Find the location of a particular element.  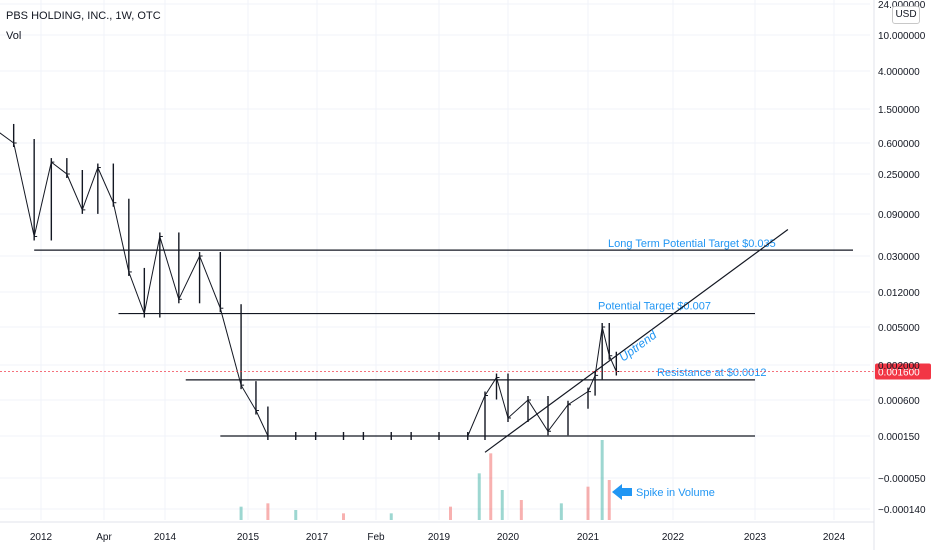

price-tick-label: 0.090000 is located at coordinates (899, 215).